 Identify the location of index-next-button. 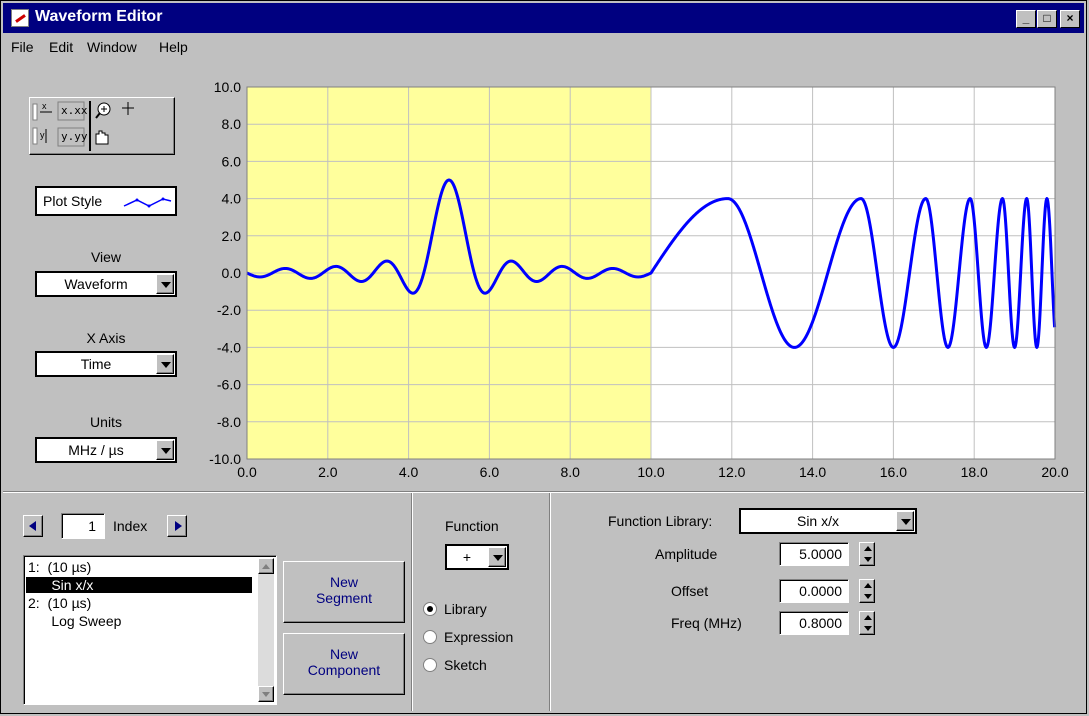
(177, 526).